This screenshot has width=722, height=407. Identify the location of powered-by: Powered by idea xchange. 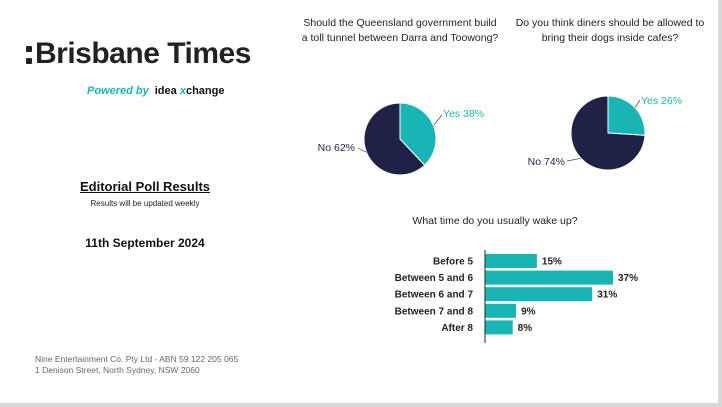
(155, 91).